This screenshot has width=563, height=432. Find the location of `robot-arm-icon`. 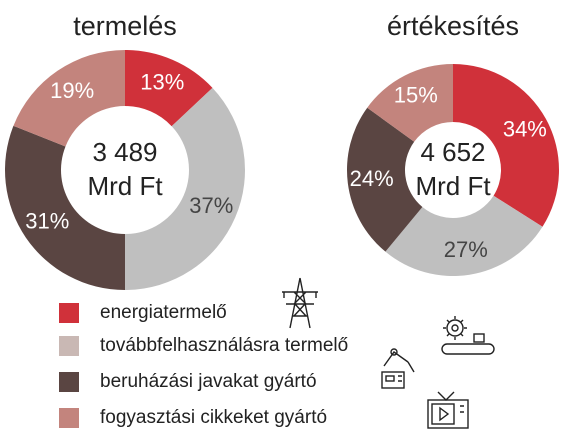

robot-arm-icon is located at coordinates (398, 368).